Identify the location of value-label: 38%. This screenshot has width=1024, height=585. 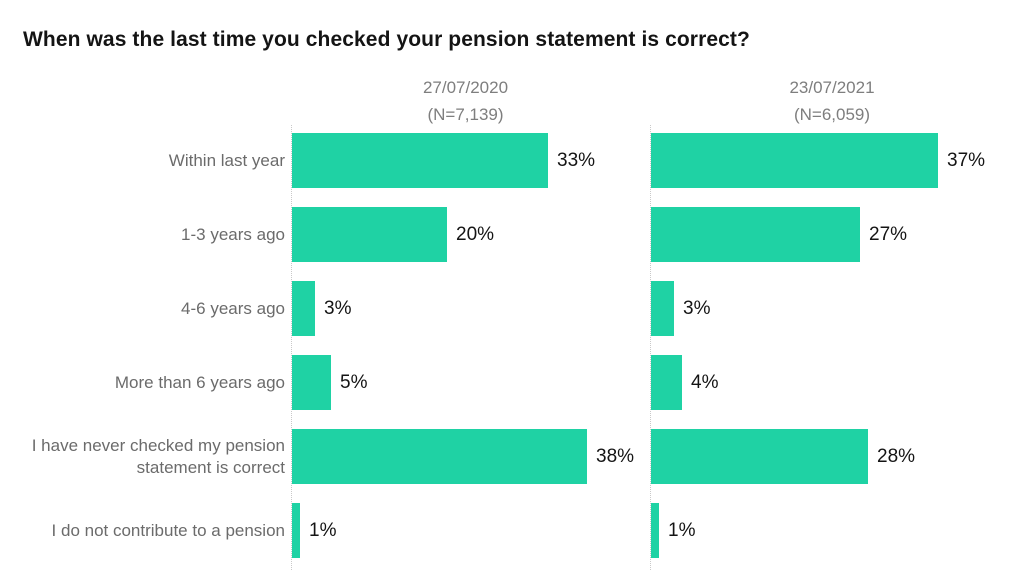
(615, 456).